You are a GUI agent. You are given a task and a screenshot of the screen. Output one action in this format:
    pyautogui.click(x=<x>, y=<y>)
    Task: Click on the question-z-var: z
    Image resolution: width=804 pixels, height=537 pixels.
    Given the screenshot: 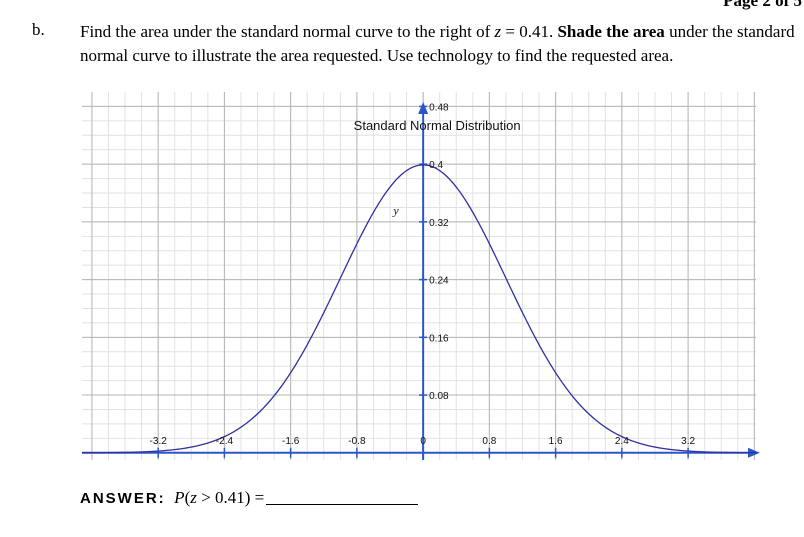 What is the action you would take?
    pyautogui.click(x=498, y=31)
    